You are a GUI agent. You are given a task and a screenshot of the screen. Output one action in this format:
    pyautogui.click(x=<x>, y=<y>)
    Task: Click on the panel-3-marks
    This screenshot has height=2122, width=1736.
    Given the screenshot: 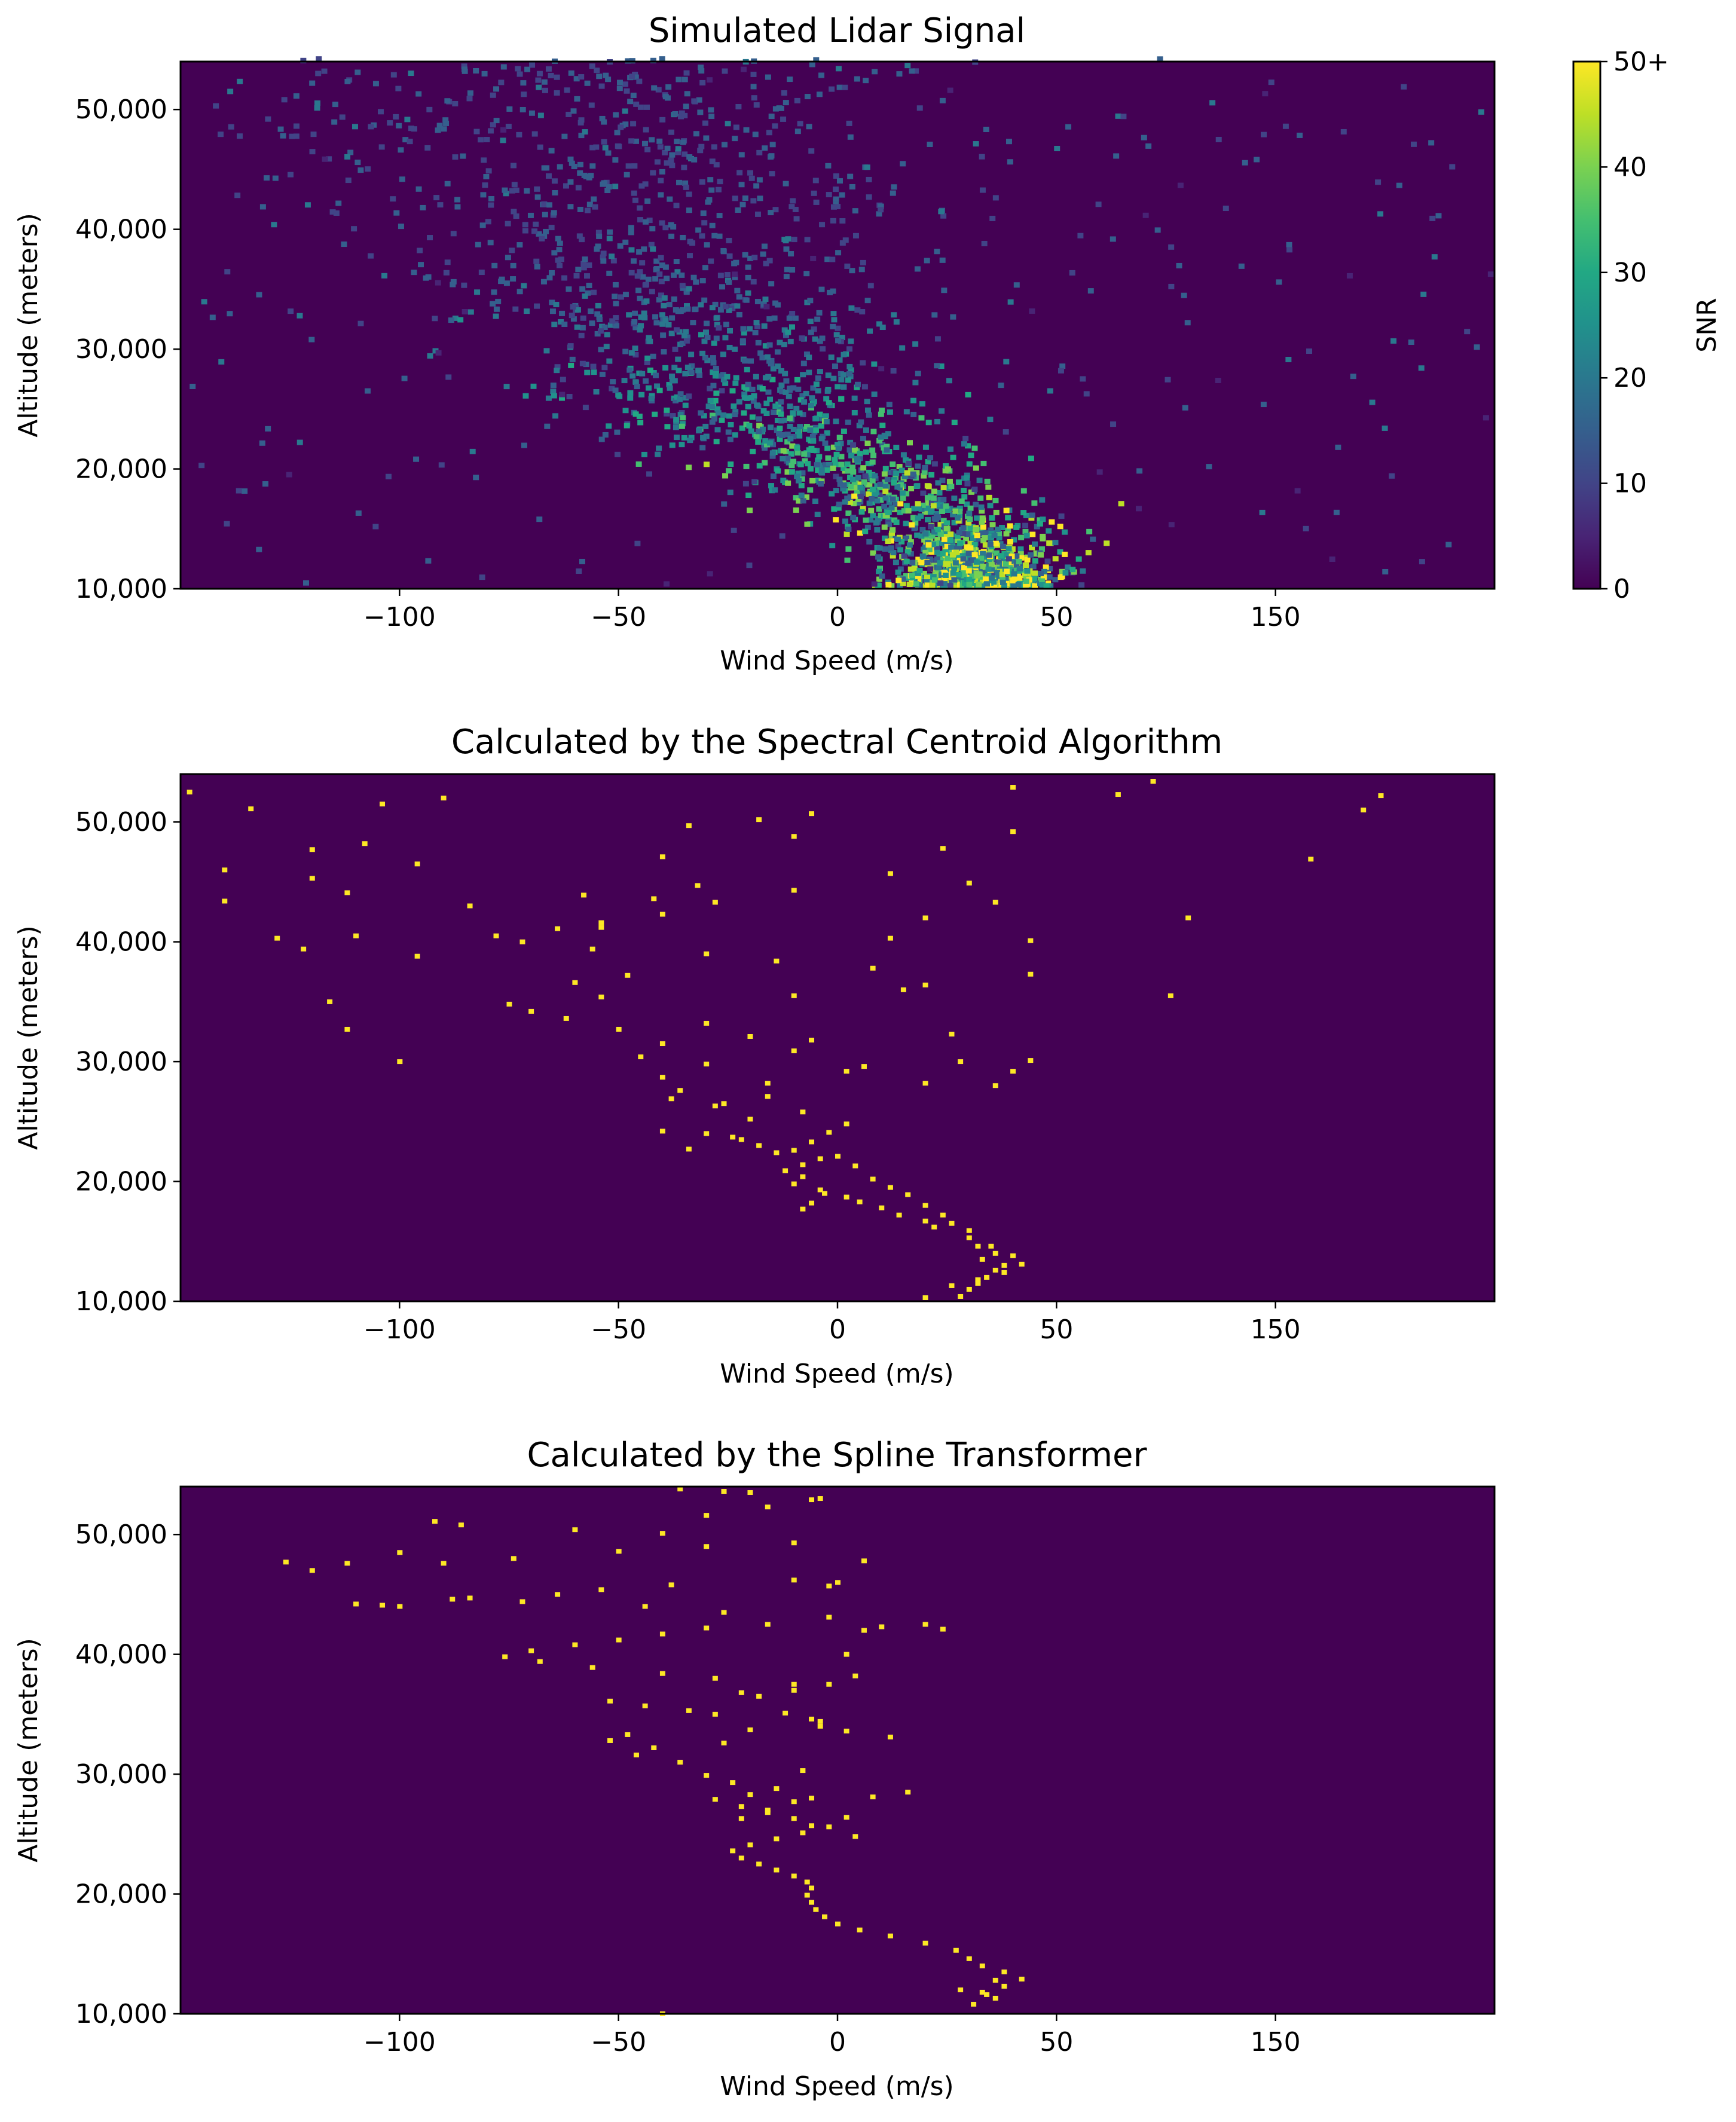 What is the action you would take?
    pyautogui.click(x=654, y=1751)
    